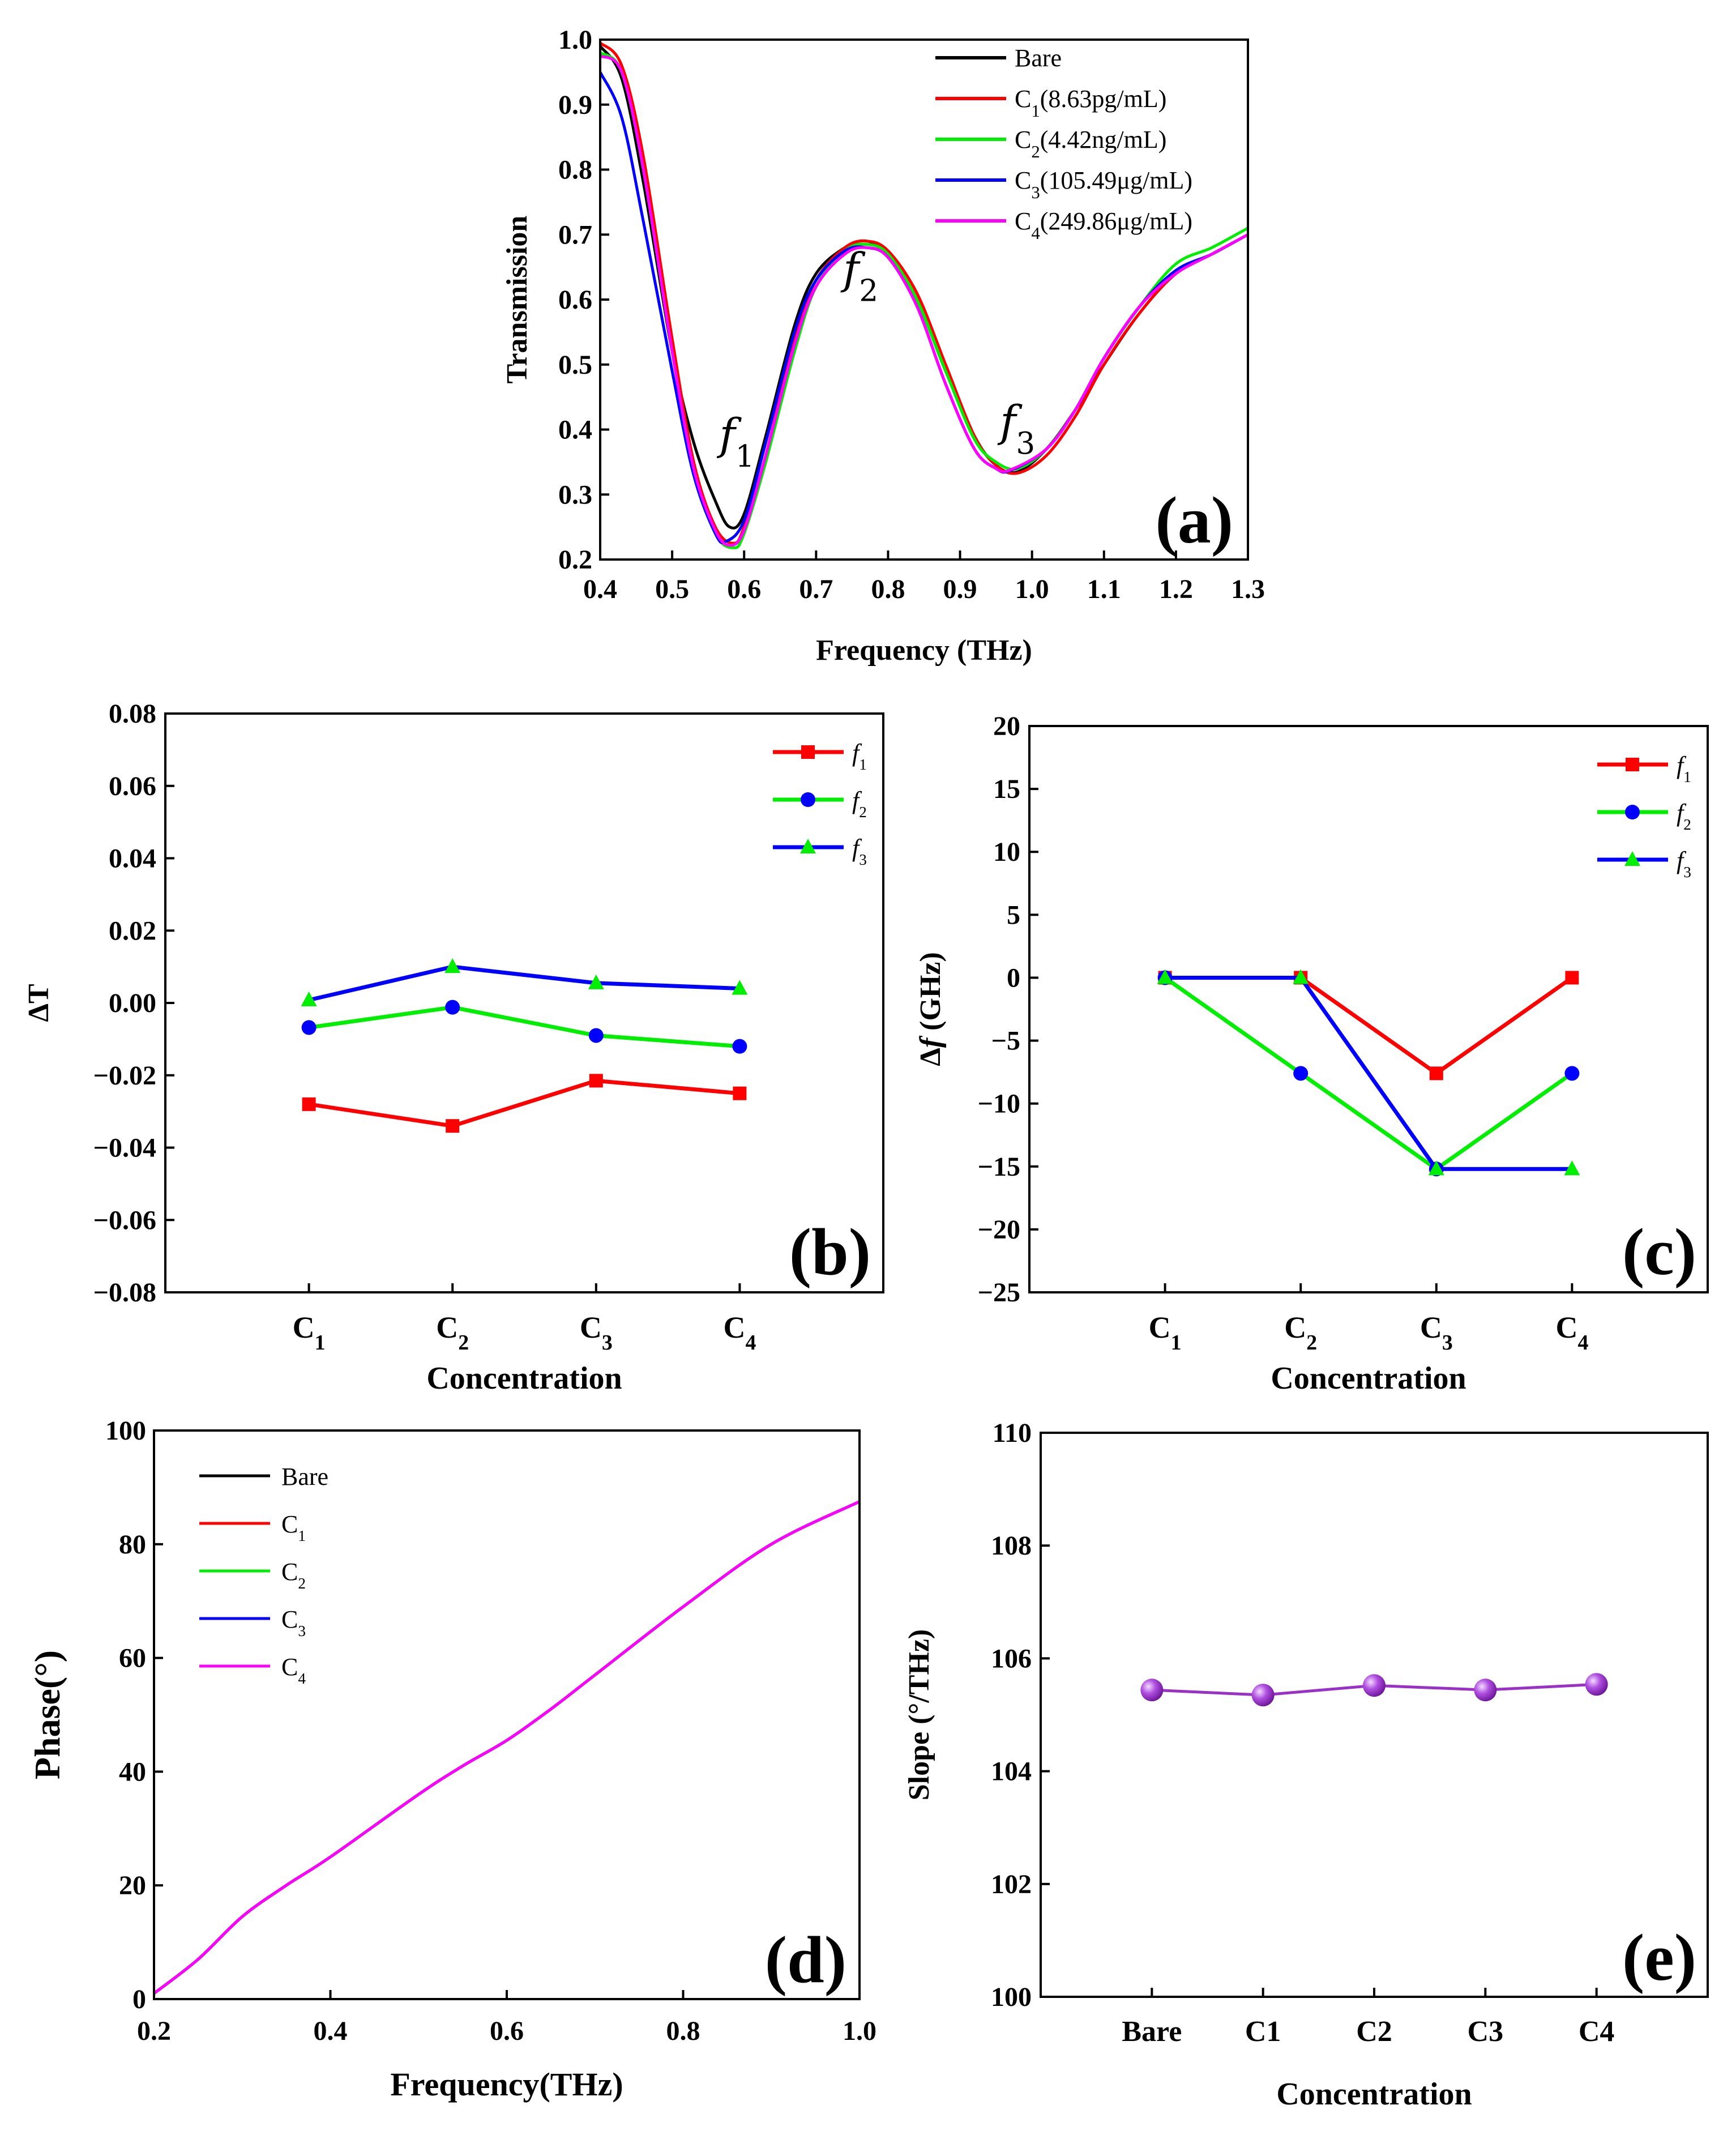 Image resolution: width=1736 pixels, height=2135 pixels. Describe the element at coordinates (960, 589) in the screenshot. I see `x-tick-label: 0.9` at that location.